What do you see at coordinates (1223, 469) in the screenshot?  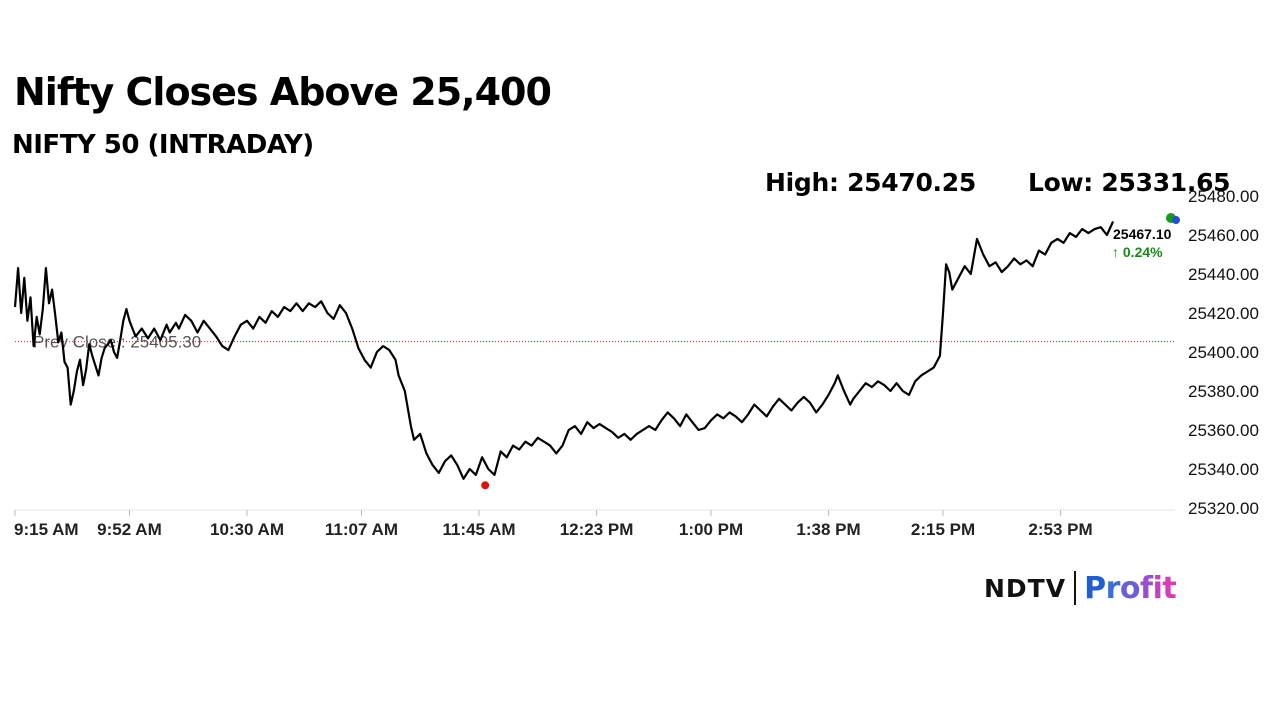 I see `y-tick-label: 25340.00` at bounding box center [1223, 469].